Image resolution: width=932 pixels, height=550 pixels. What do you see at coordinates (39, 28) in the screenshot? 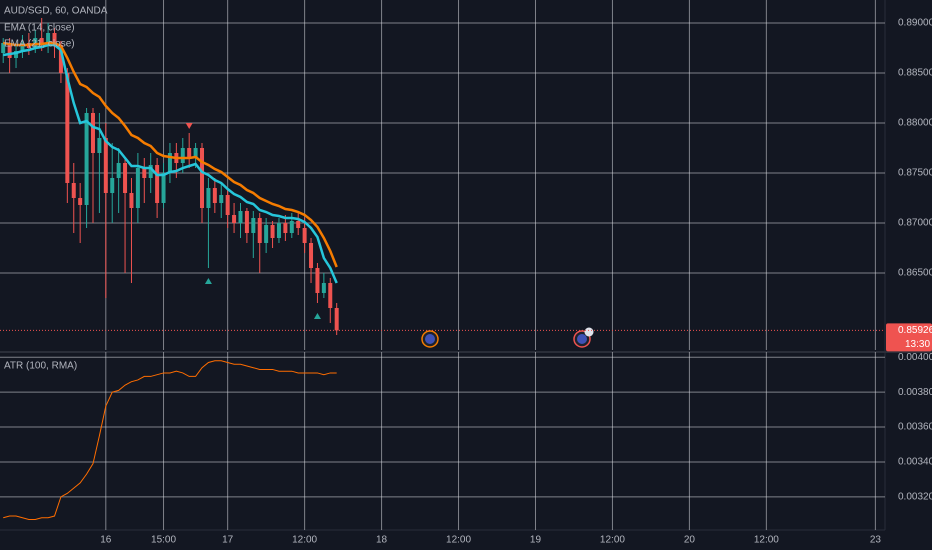
I see `legend-entry: EMA (14, close)` at bounding box center [39, 28].